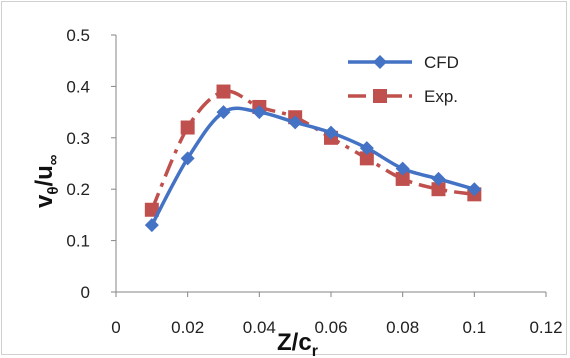 The height and width of the screenshot is (358, 570). I want to click on y-tick-label: 0.3, so click(78, 138).